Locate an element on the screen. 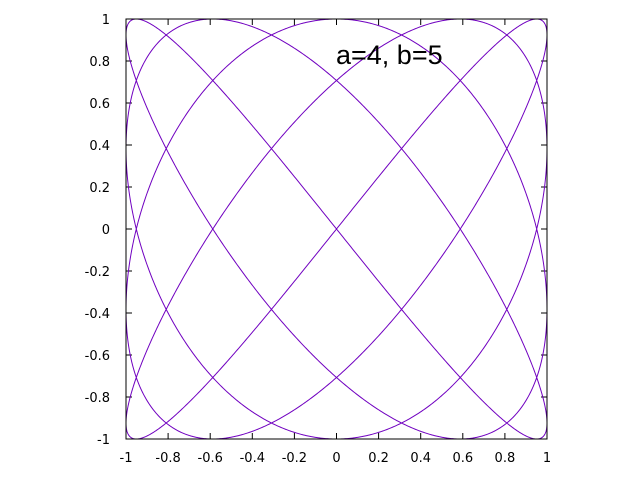 Image resolution: width=640 pixels, height=480 pixels. x-tick-label: -1 is located at coordinates (126, 458).